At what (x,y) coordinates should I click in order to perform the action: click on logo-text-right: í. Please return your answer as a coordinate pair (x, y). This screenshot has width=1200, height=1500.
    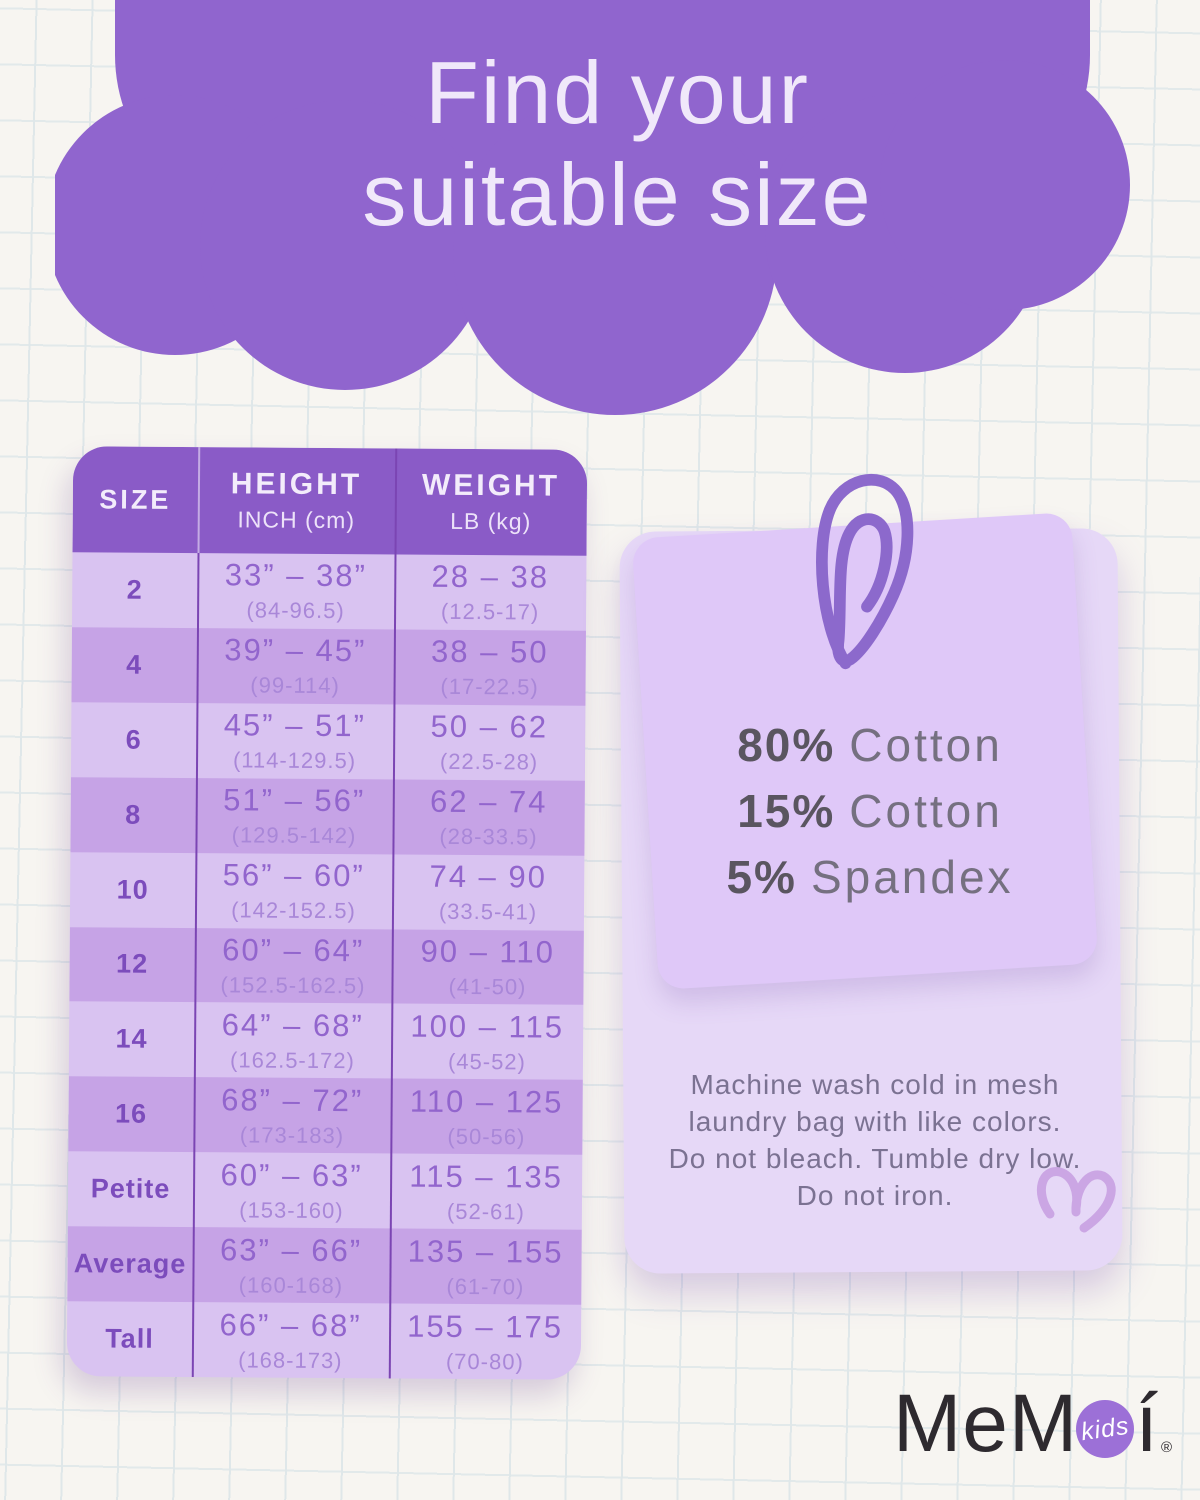
    Looking at the image, I should click on (1147, 1423).